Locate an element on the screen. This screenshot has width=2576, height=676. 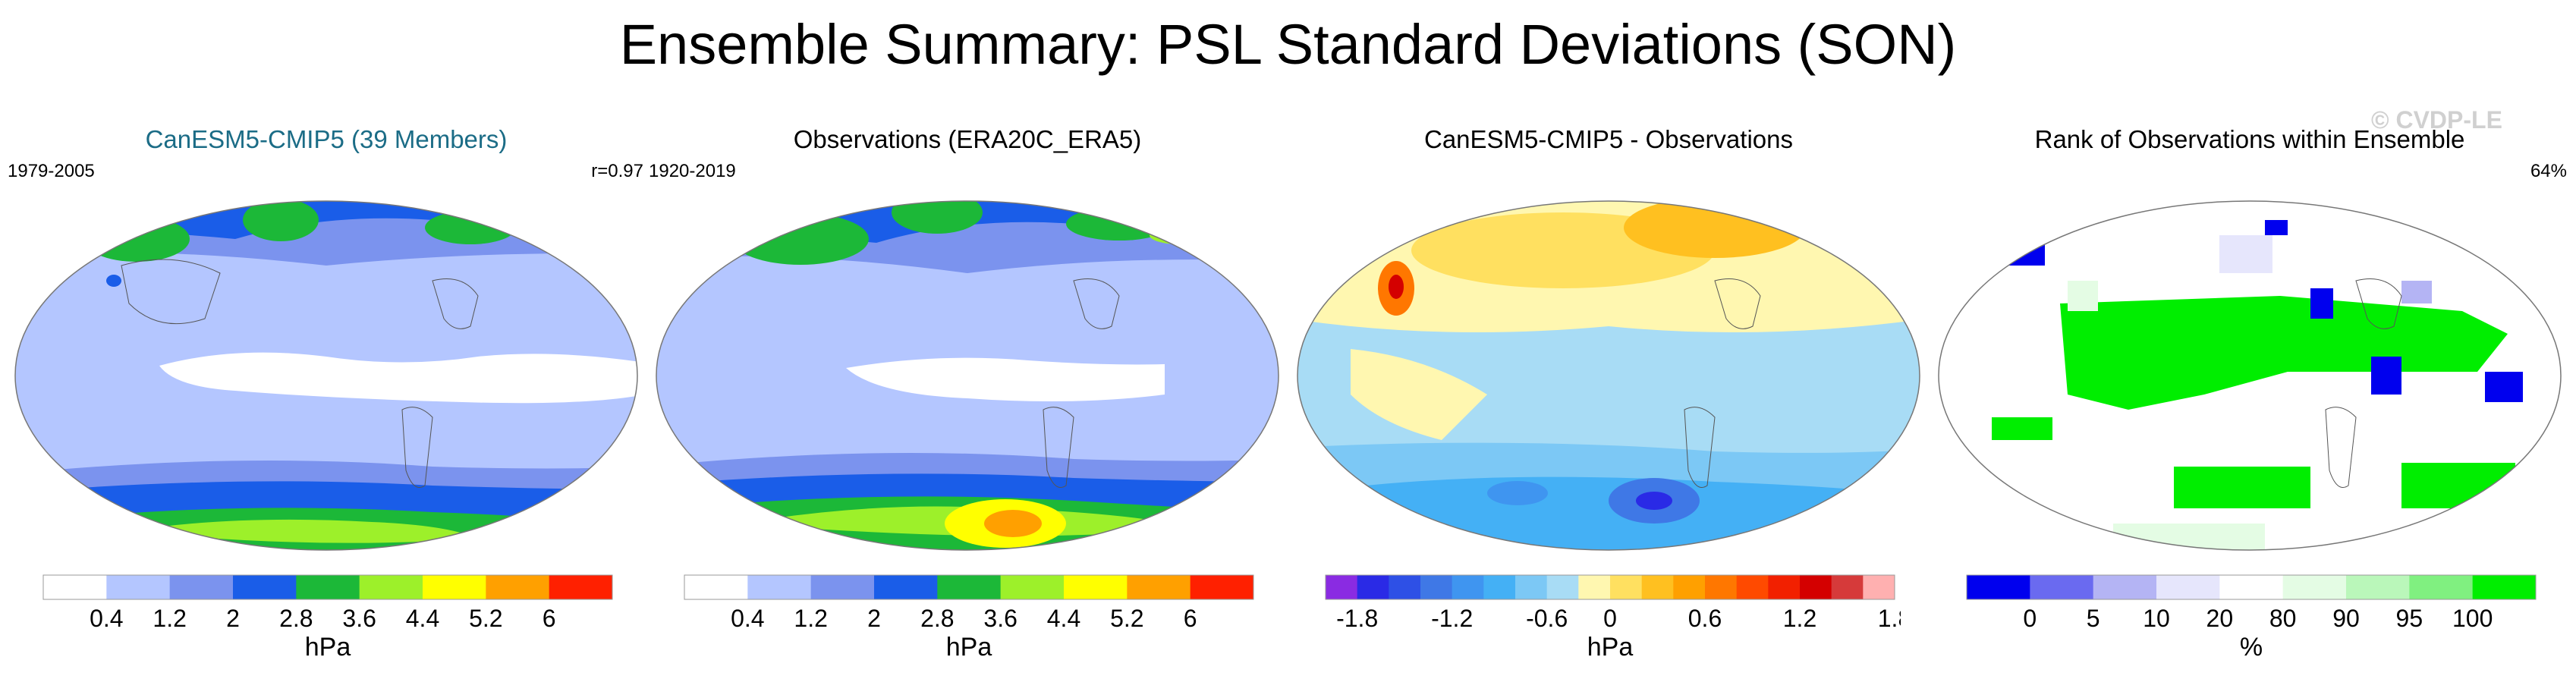
correlation-label: r=0.97 is located at coordinates (617, 171).